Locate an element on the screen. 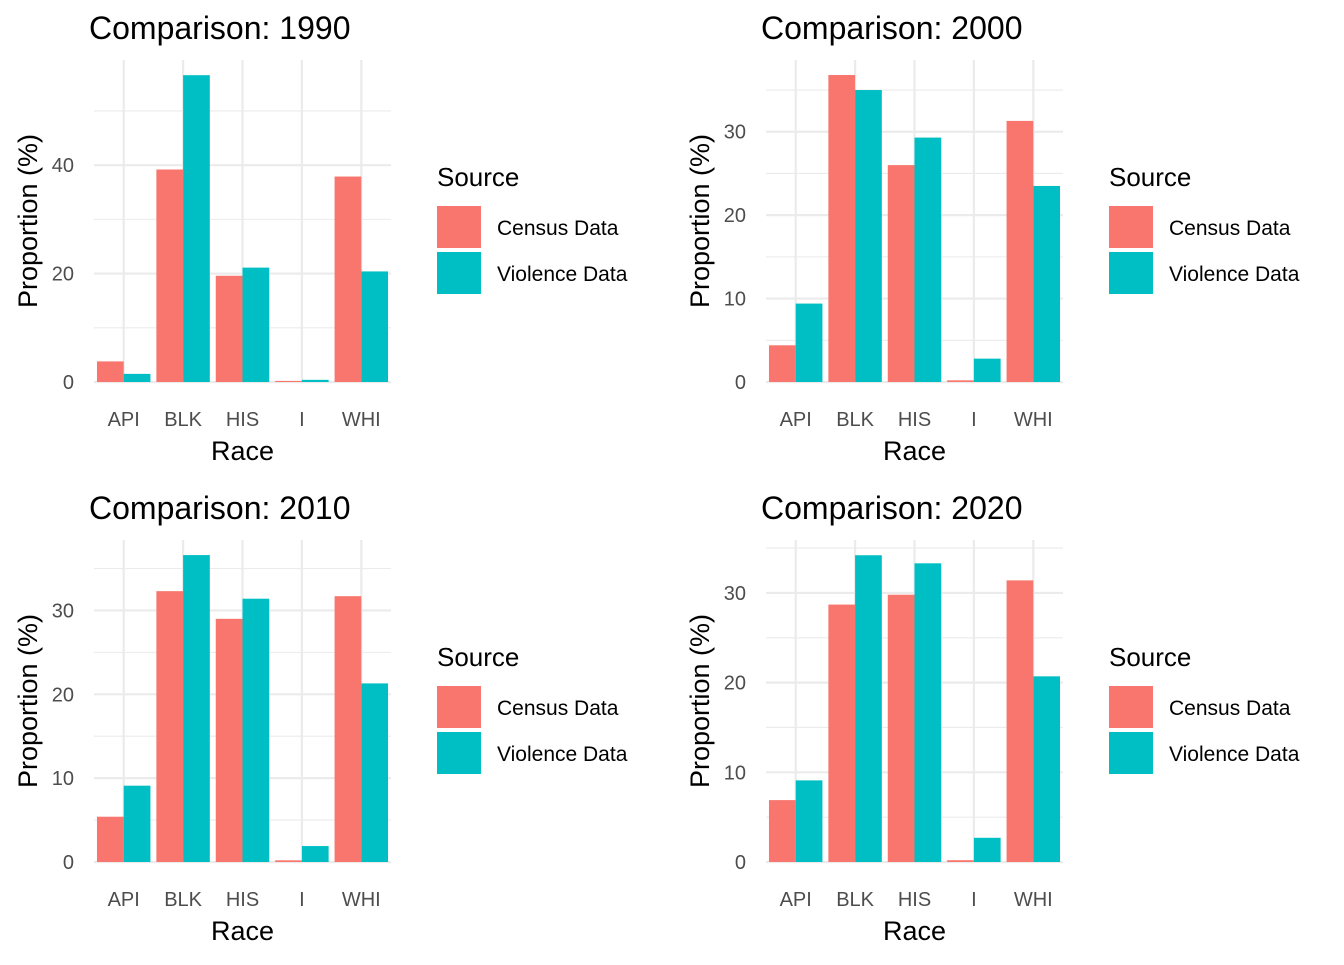  legend-key-violence is located at coordinates (1131, 273).